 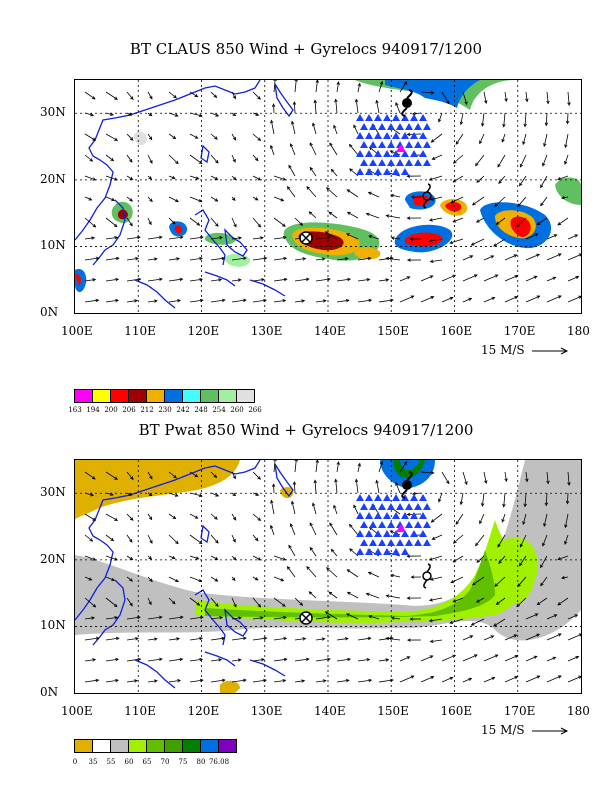 What do you see at coordinates (255, 410) in the screenshot?
I see `colorbar-label-10: 266` at bounding box center [255, 410].